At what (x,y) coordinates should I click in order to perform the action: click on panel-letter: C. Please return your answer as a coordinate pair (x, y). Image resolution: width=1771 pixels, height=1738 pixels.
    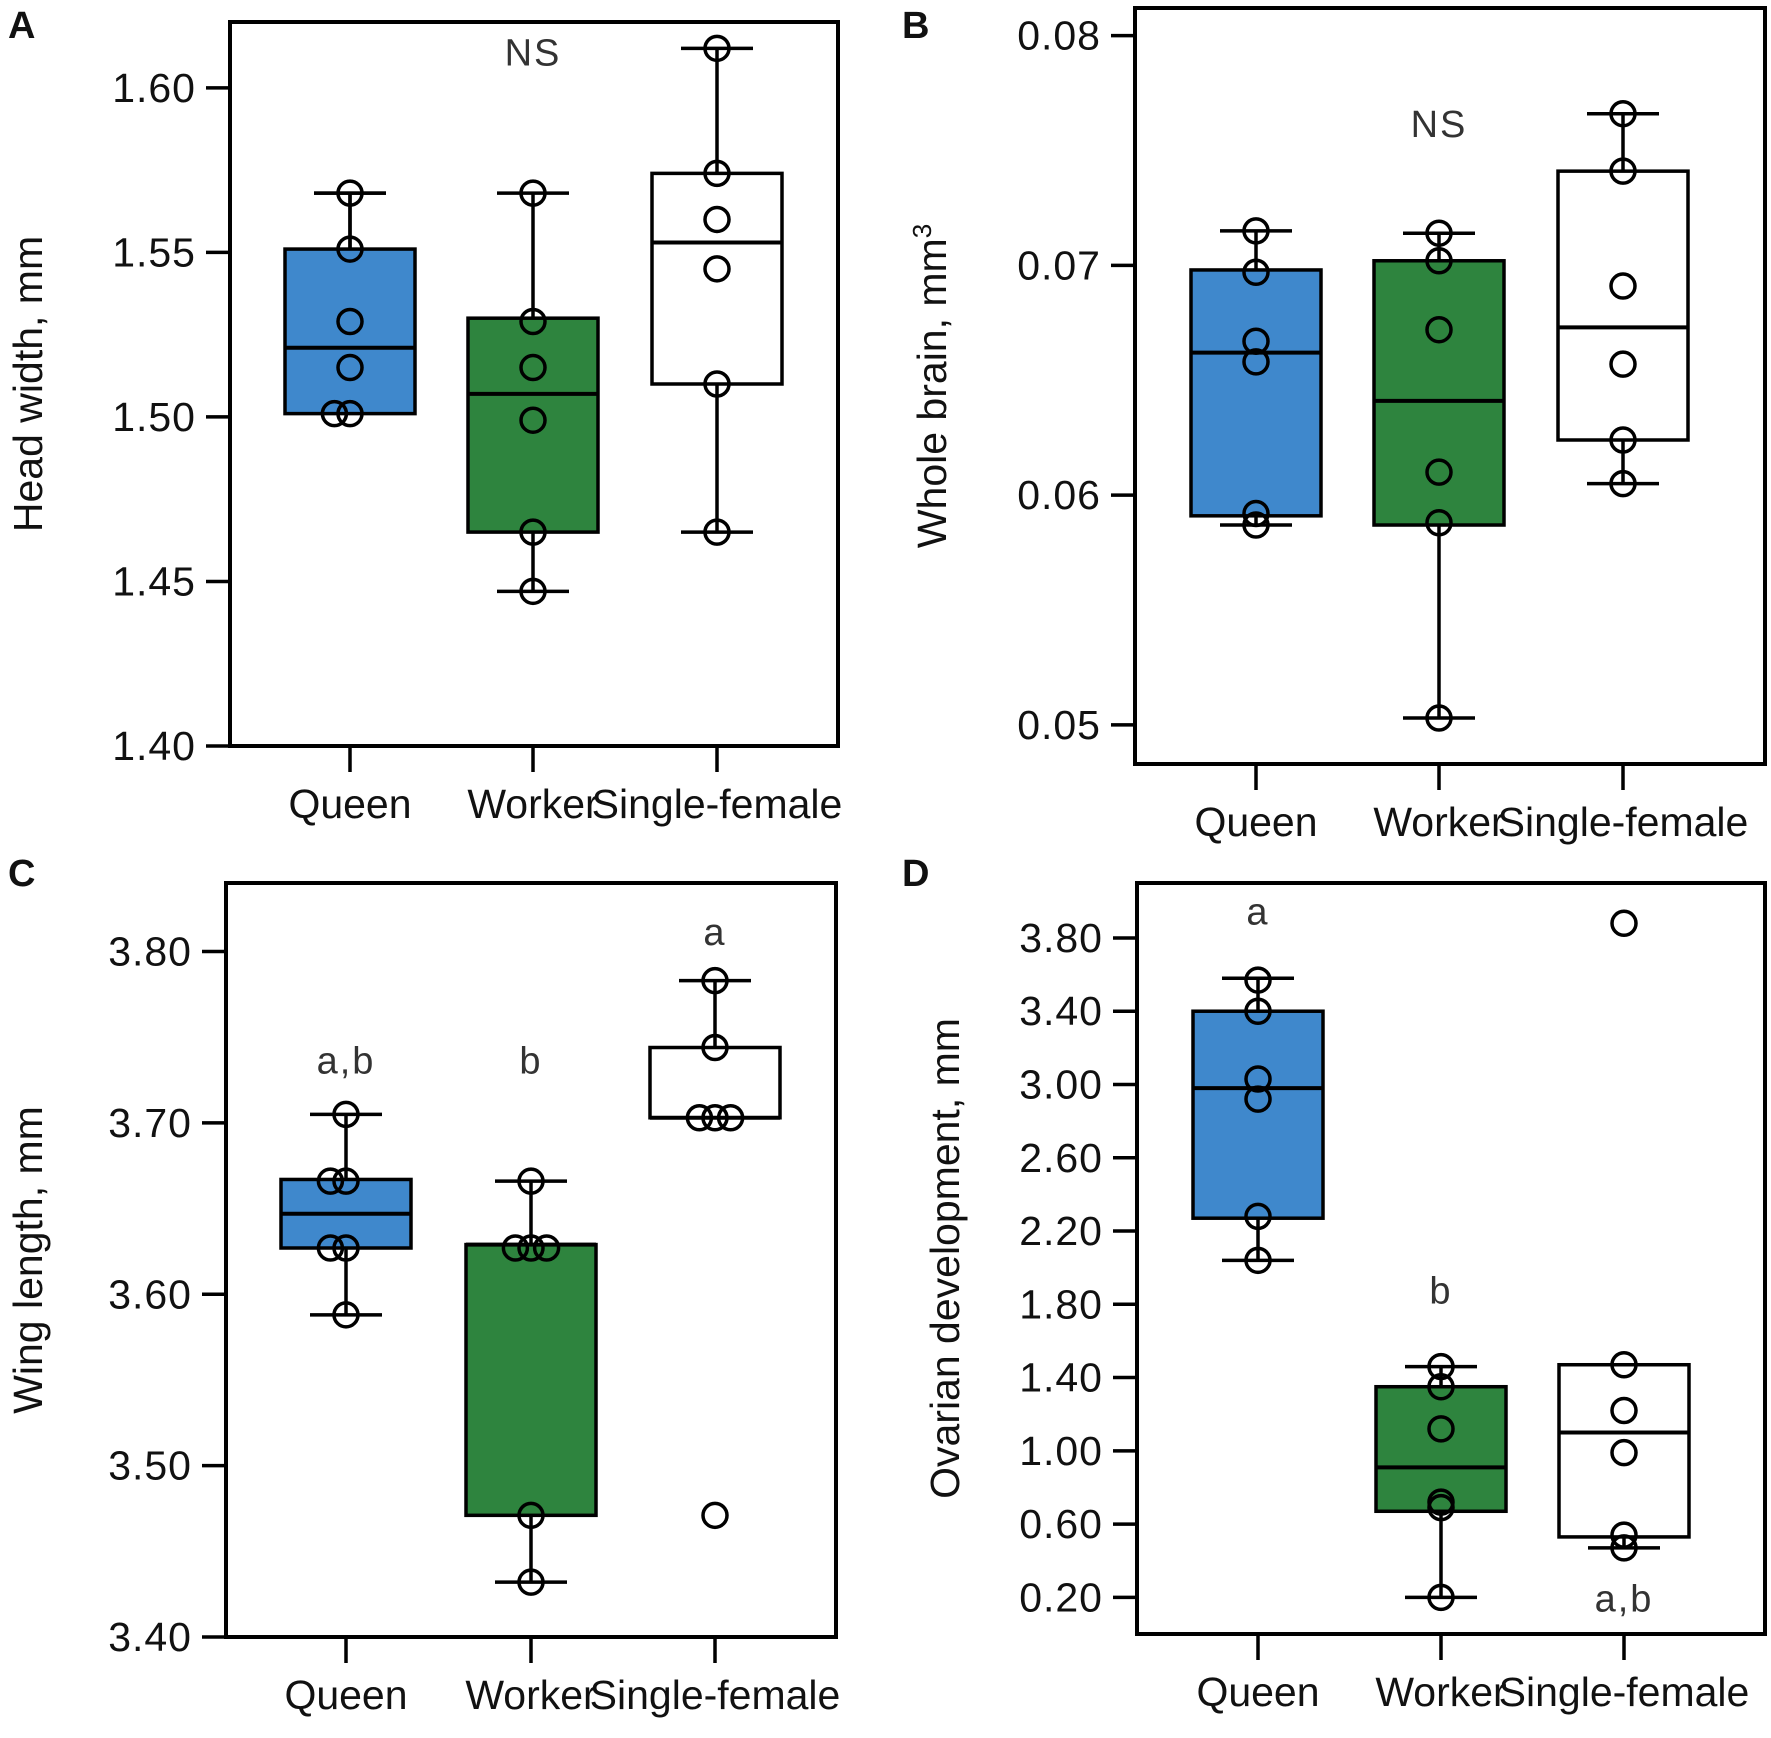
    Looking at the image, I should click on (21, 874).